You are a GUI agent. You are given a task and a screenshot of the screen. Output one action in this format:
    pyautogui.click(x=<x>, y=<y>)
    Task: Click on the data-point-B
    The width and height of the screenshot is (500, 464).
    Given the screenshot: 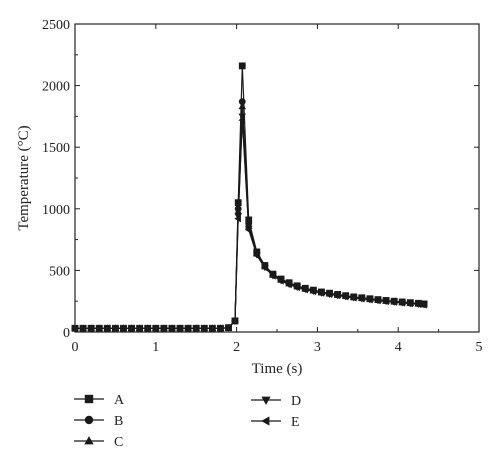 What is the action you would take?
    pyautogui.click(x=242, y=102)
    